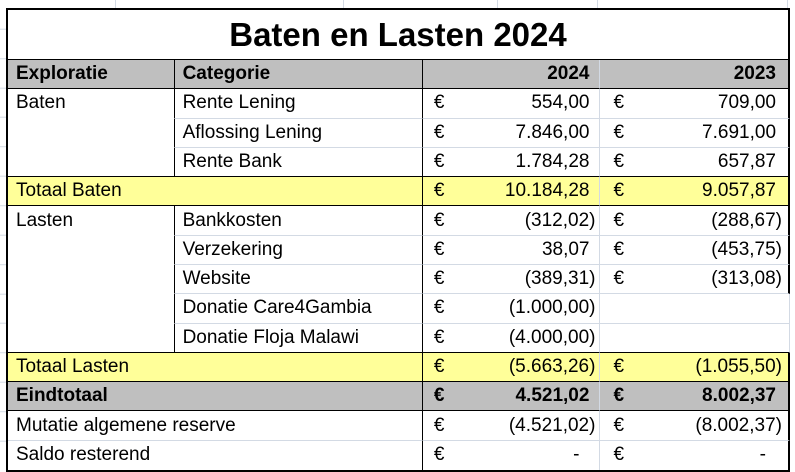  What do you see at coordinates (511, 133) in the screenshot?
I see `amount-cell: €7.846,00` at bounding box center [511, 133].